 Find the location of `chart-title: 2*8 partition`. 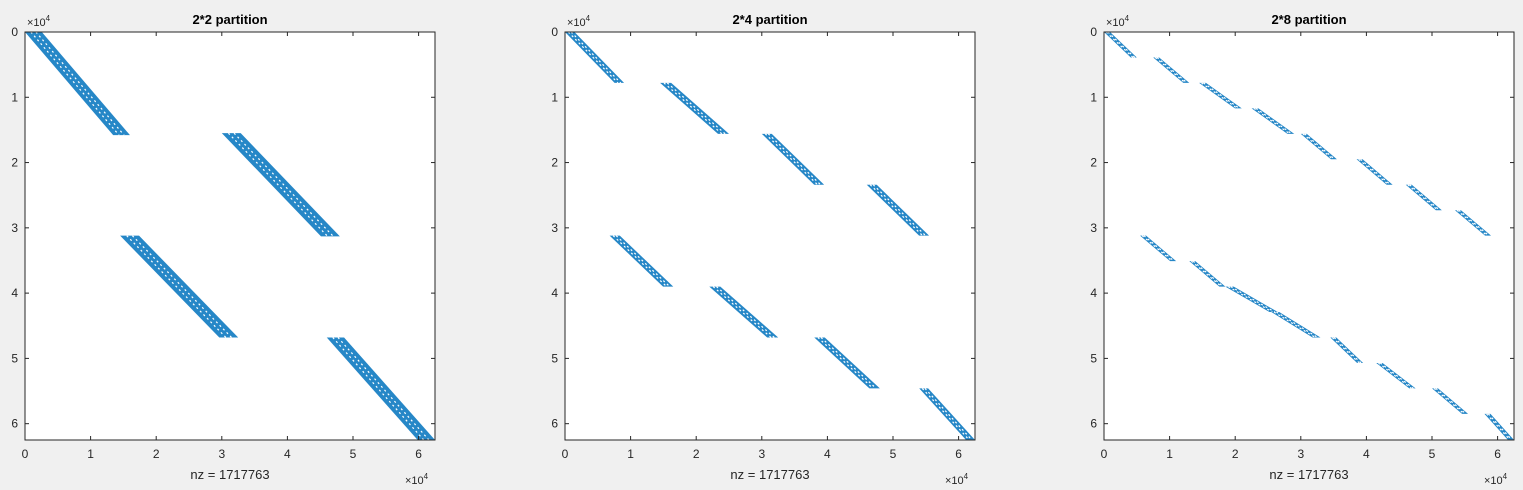

chart-title: 2*8 partition is located at coordinates (1308, 19).